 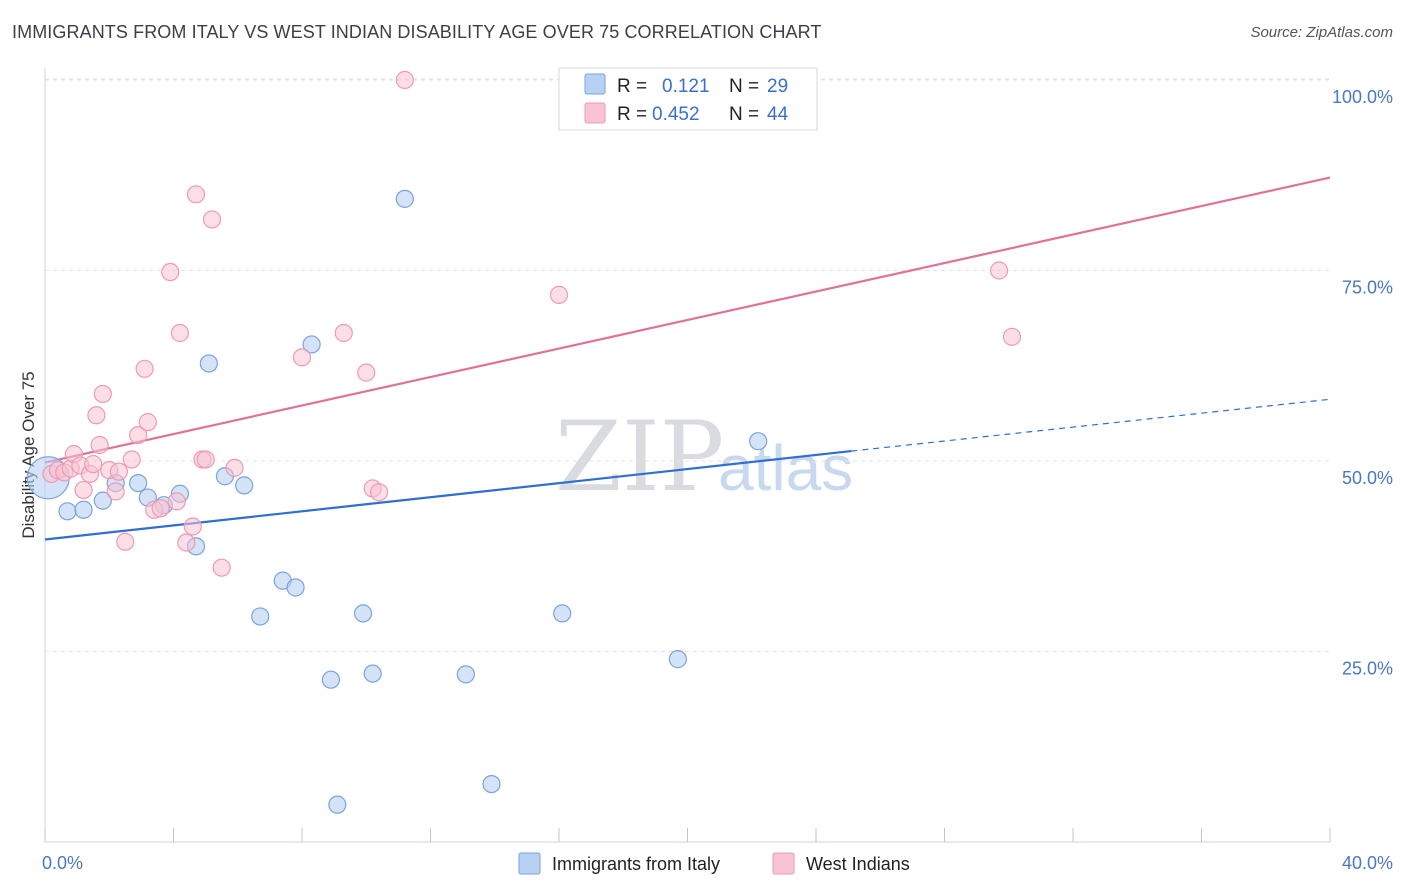 What do you see at coordinates (1362, 97) in the screenshot?
I see `y-tick-label-3: 100.0%` at bounding box center [1362, 97].